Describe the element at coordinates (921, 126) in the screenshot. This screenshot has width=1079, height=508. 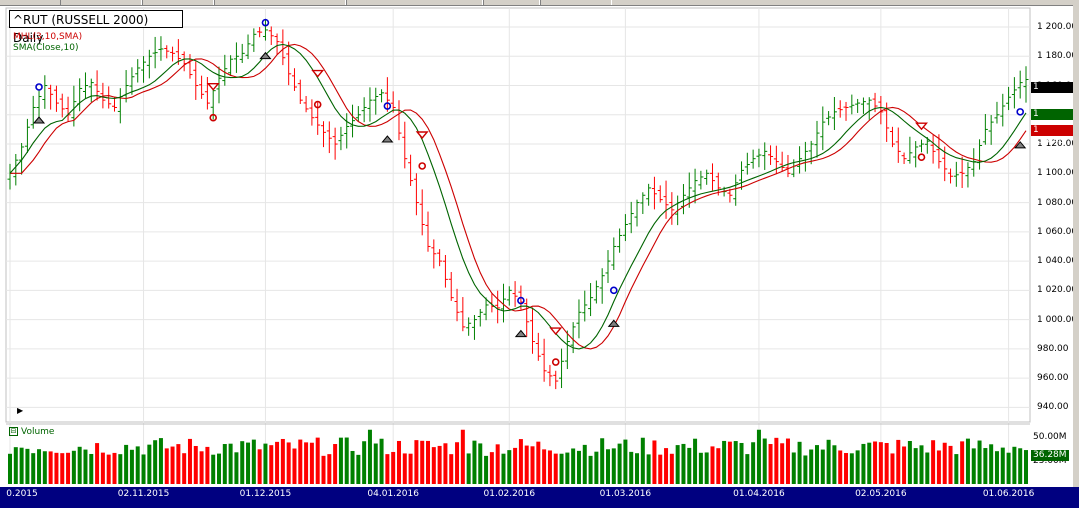
I see `triangle-down-icon` at that location.